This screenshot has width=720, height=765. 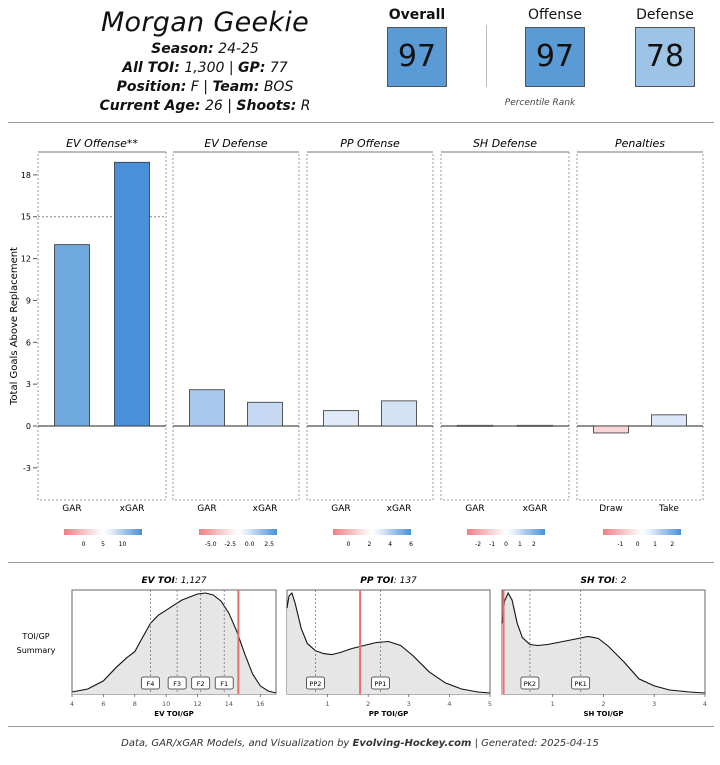 I want to click on x-tick-label: 5, so click(x=490, y=704).